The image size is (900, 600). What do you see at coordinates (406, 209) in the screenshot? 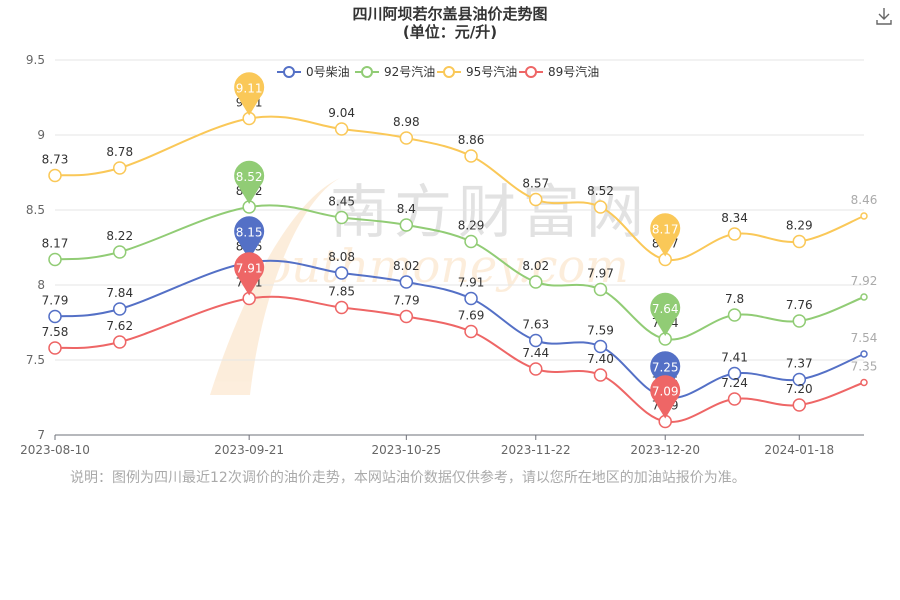
I see `data-label: 8.4` at bounding box center [406, 209].